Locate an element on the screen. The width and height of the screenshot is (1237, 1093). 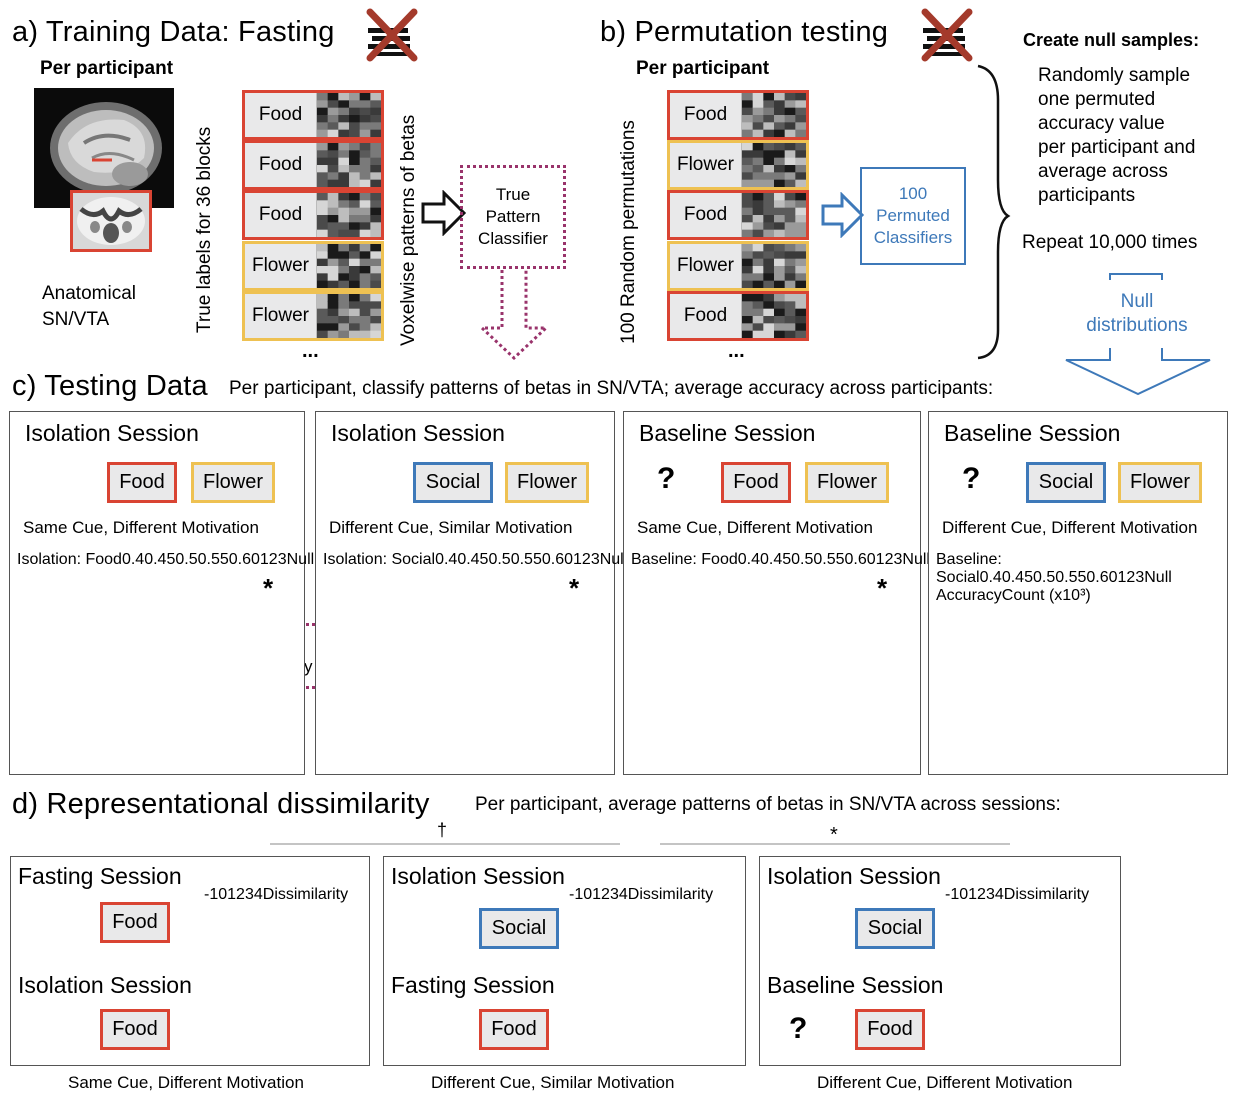
true-pattern-classifier-box: True Pattern Classifier is located at coordinates (513, 217).